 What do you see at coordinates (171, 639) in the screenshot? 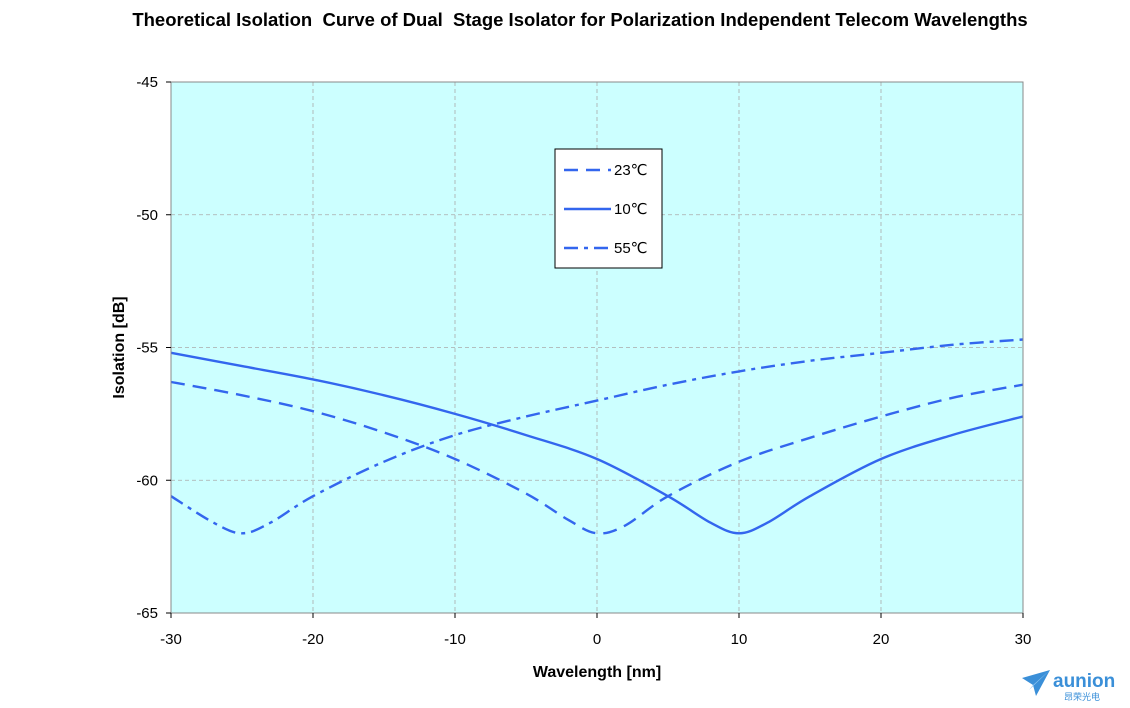
I see `x-tick-label: -30` at bounding box center [171, 639].